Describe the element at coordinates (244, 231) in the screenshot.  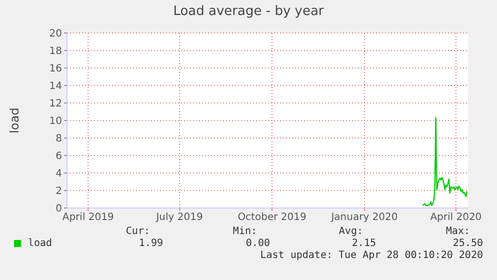
I see `text: Min:` at that location.